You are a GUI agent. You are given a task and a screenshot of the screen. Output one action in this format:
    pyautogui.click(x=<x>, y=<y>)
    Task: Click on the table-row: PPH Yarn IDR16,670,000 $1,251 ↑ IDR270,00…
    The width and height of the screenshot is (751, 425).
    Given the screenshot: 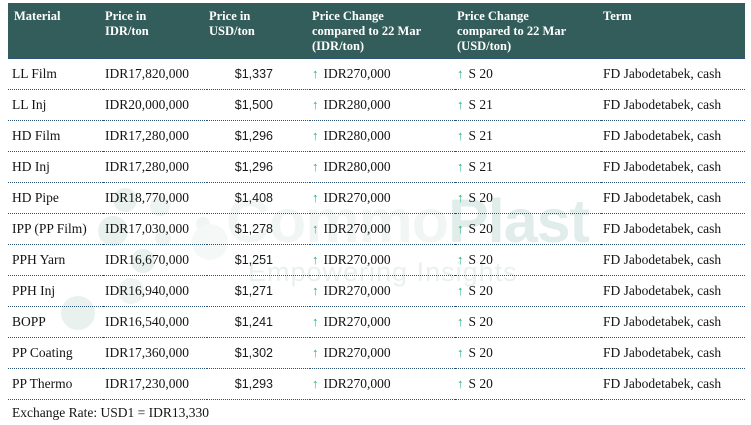 What is the action you would take?
    pyautogui.click(x=376, y=260)
    